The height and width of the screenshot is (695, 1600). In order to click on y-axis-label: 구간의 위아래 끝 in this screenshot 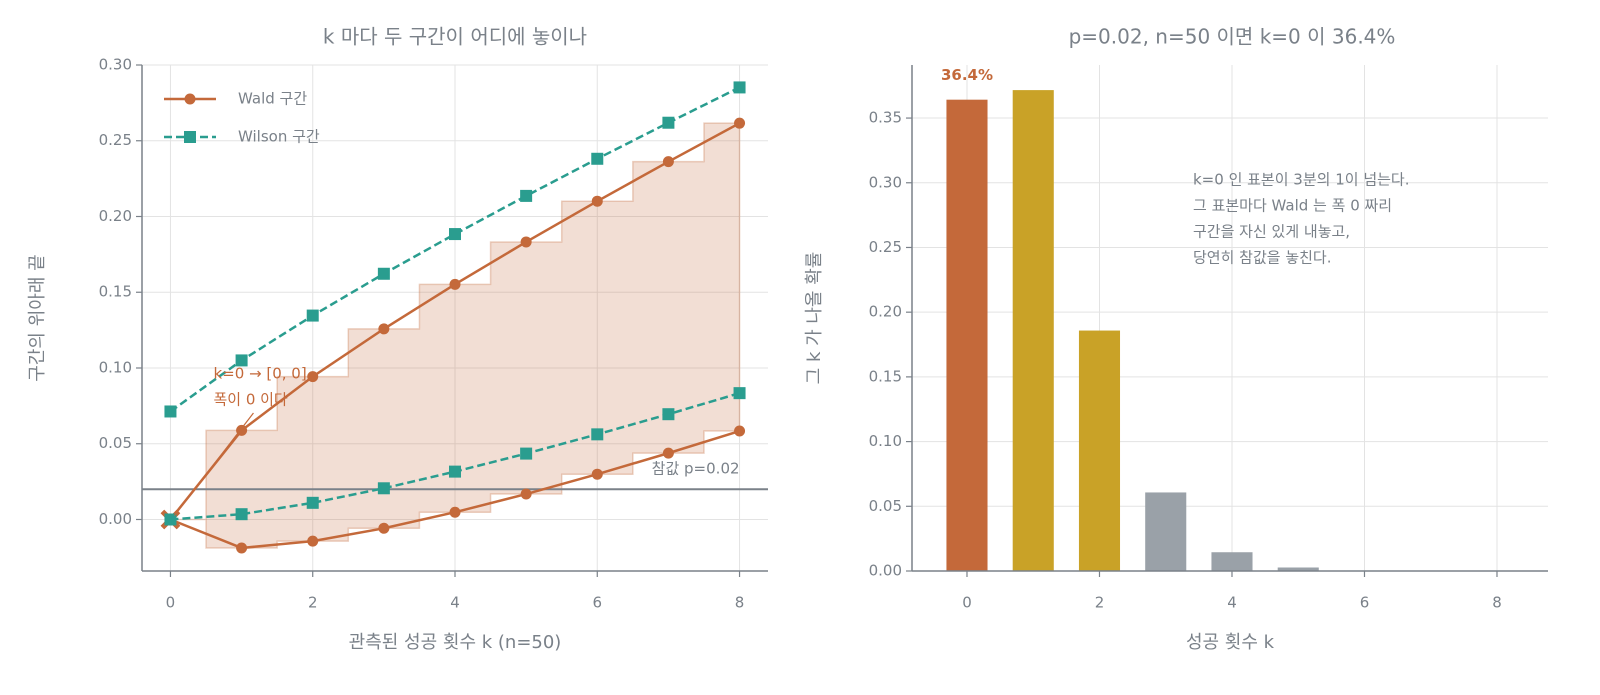, I will do `click(37, 317)`.